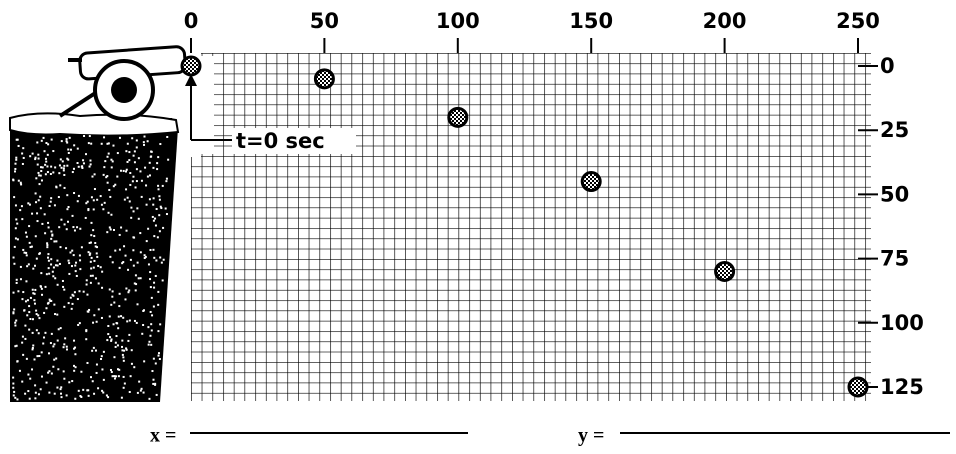 The height and width of the screenshot is (454, 956). What do you see at coordinates (294, 141) in the screenshot?
I see `annotation-box` at bounding box center [294, 141].